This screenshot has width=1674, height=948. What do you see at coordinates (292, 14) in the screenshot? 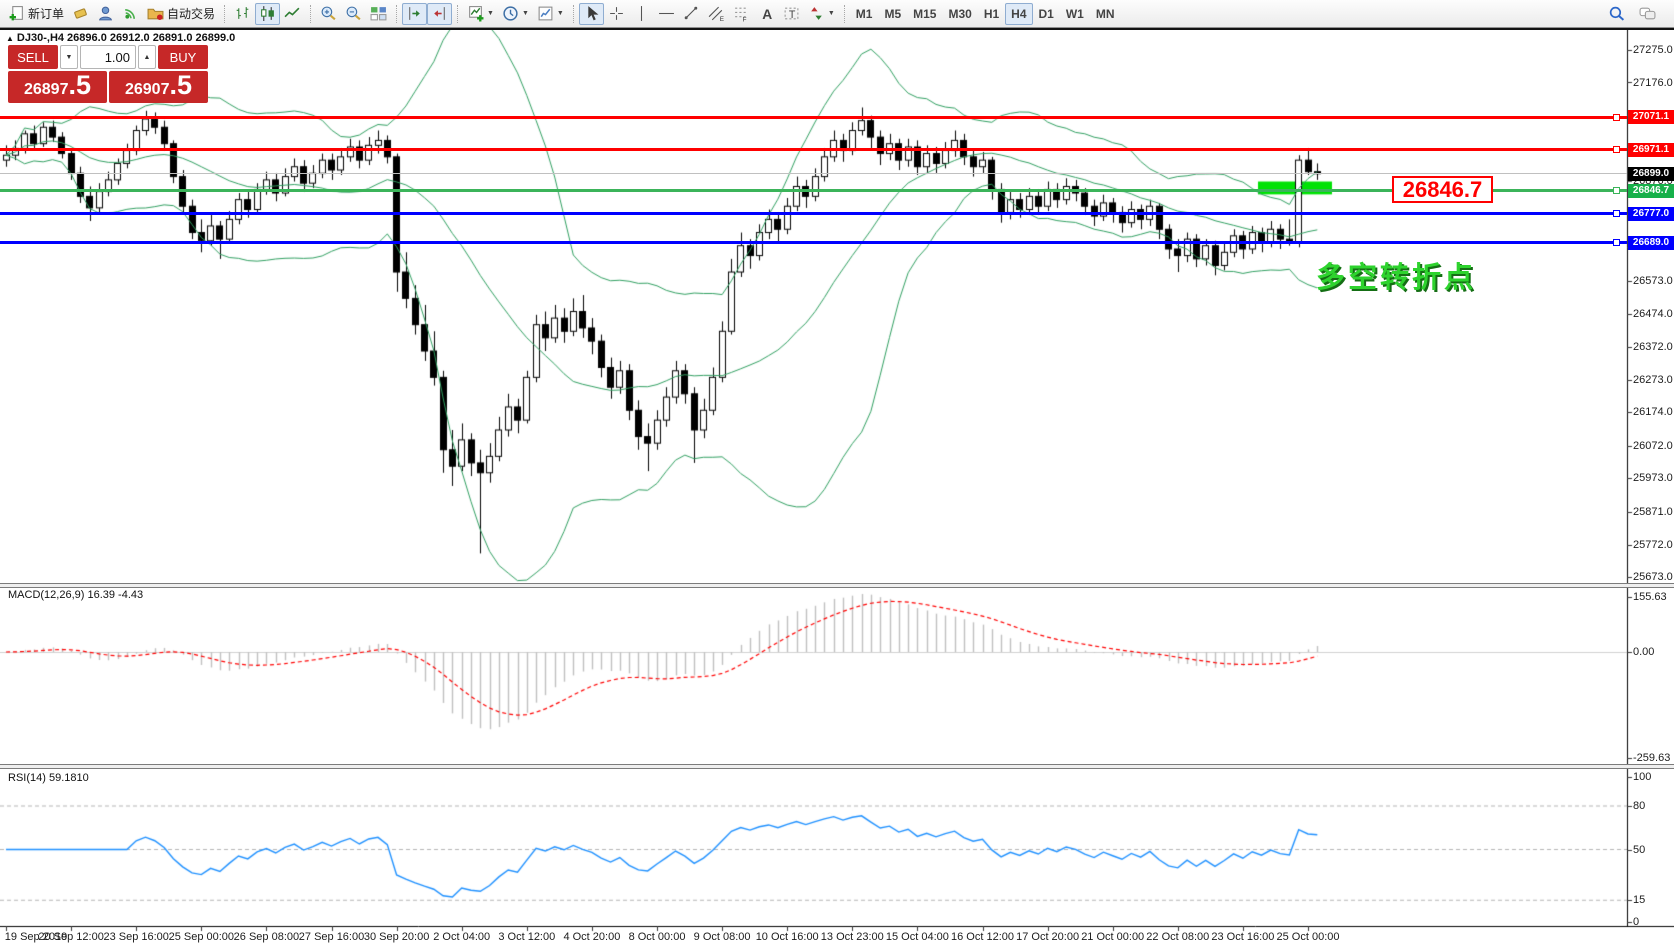
I see `line-chart-button` at bounding box center [292, 14].